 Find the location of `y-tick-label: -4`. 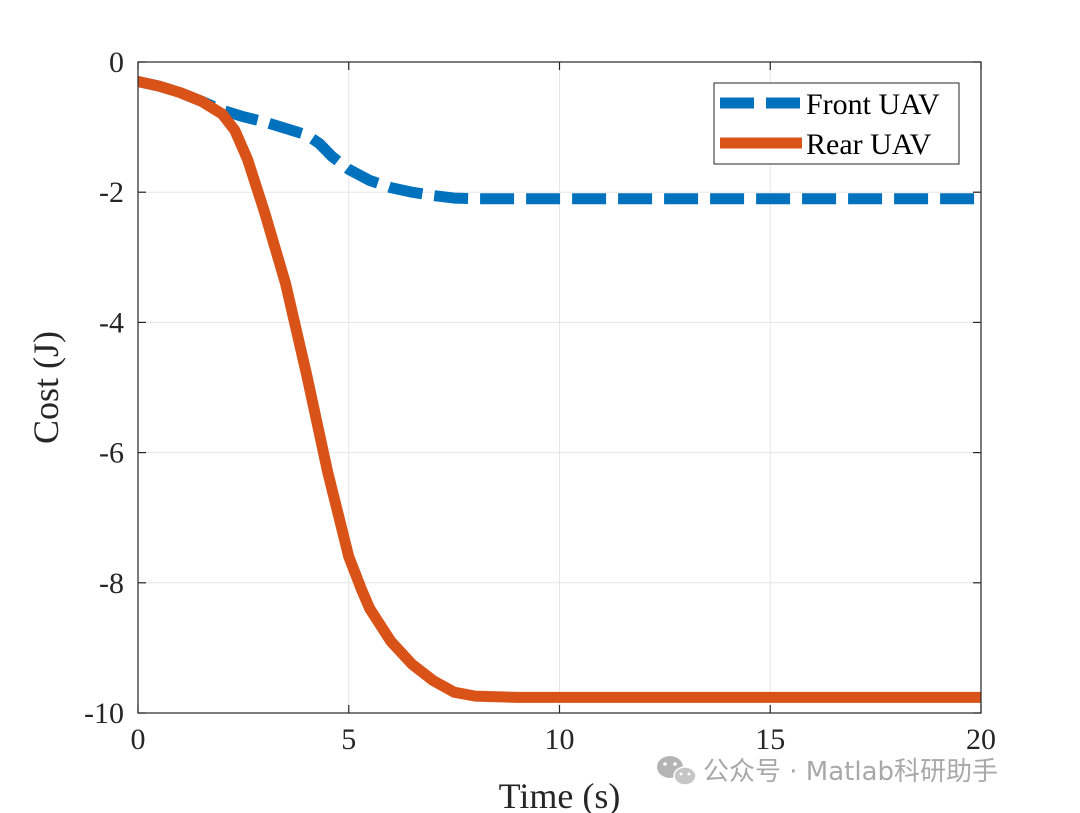

y-tick-label: -4 is located at coordinates (111, 322).